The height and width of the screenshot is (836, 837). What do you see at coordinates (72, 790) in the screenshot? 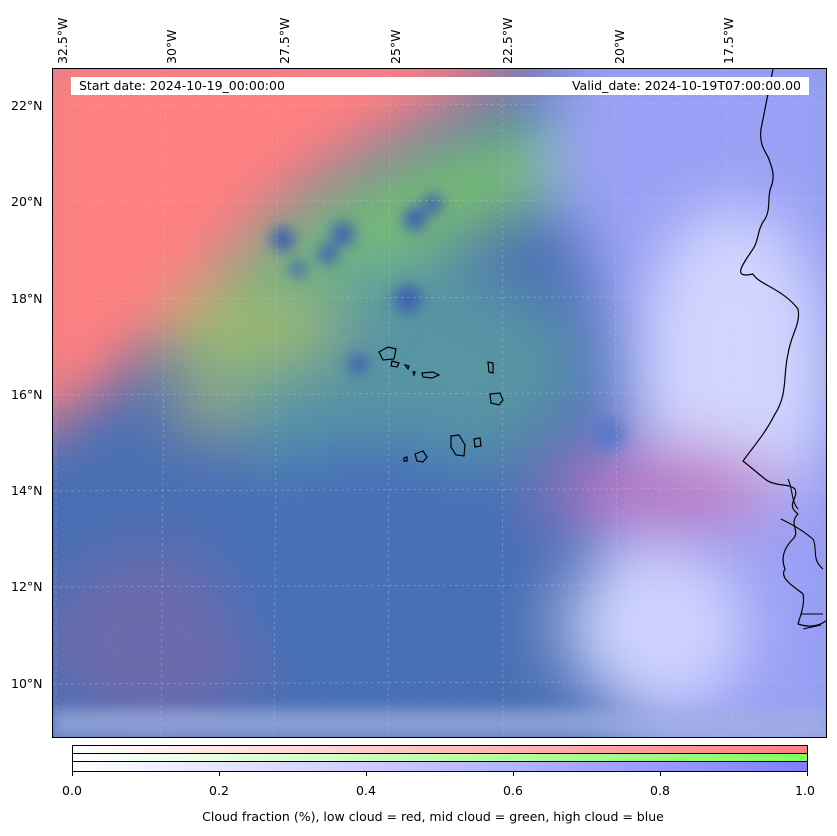
I see `colorbar-tick-0: 0.0` at bounding box center [72, 790].